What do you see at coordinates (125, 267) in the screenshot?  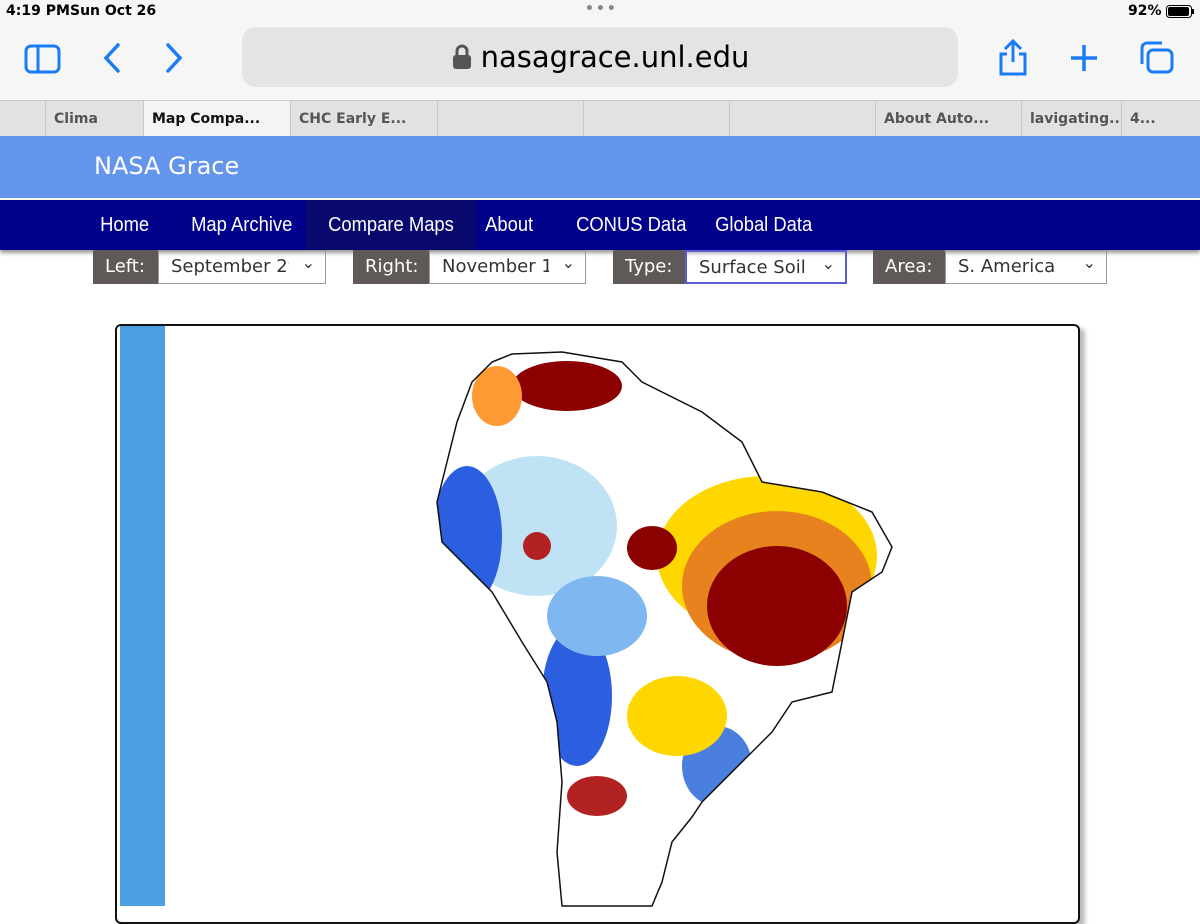 I see `select-label: Left:` at bounding box center [125, 267].